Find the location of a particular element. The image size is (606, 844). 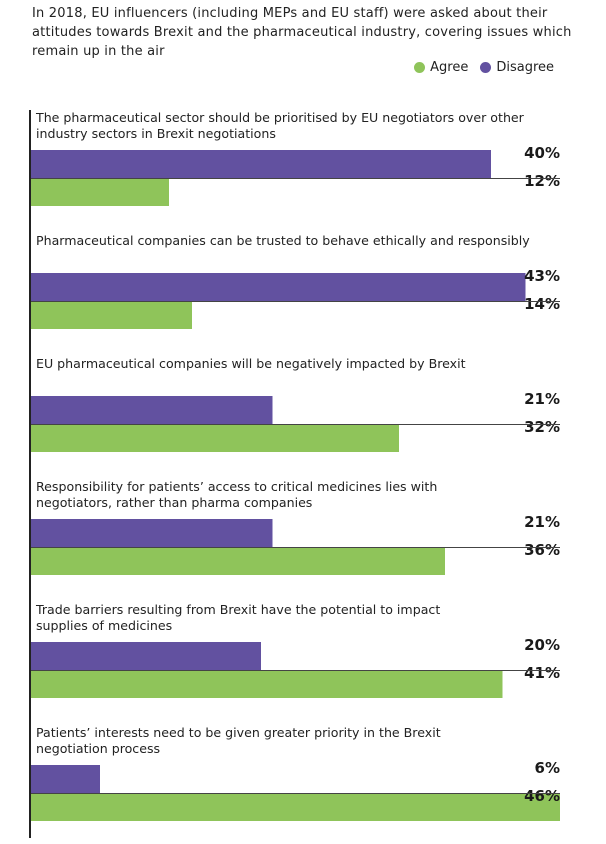

question-label-1-line-2: industry sectors in Brexit negotiations is located at coordinates (156, 133).